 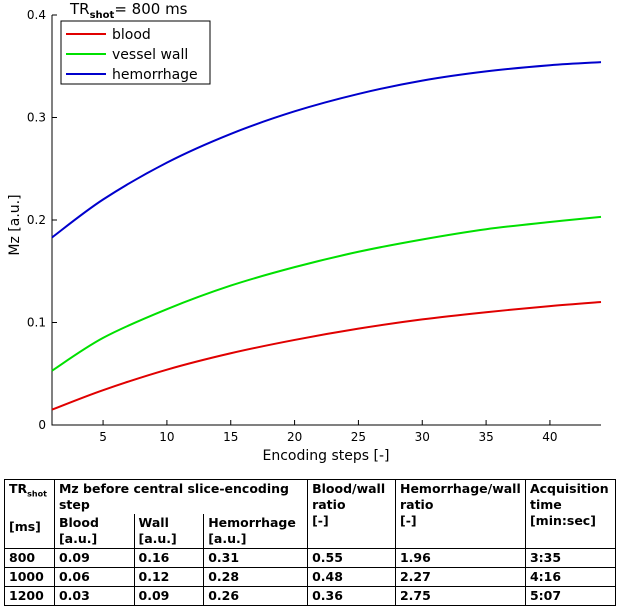 I want to click on x-tick-label: 35, so click(x=485, y=437).